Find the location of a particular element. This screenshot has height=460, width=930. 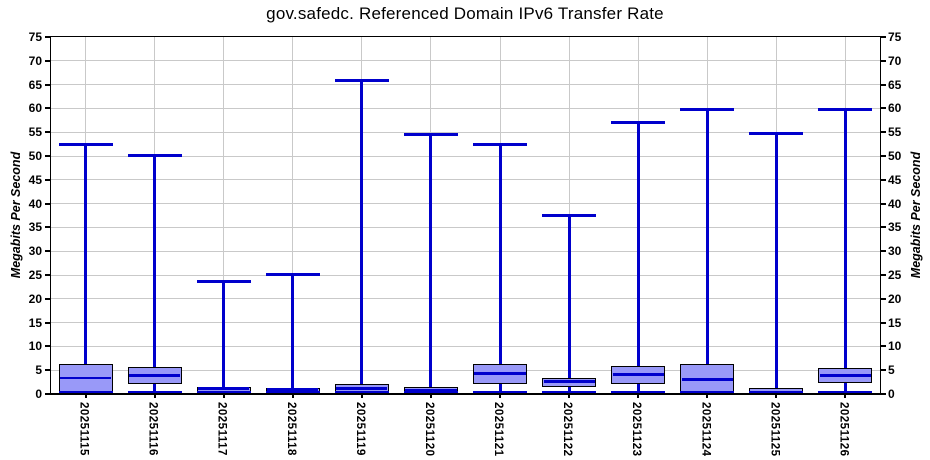

y-tick-label-right: 15 is located at coordinates (895, 322).